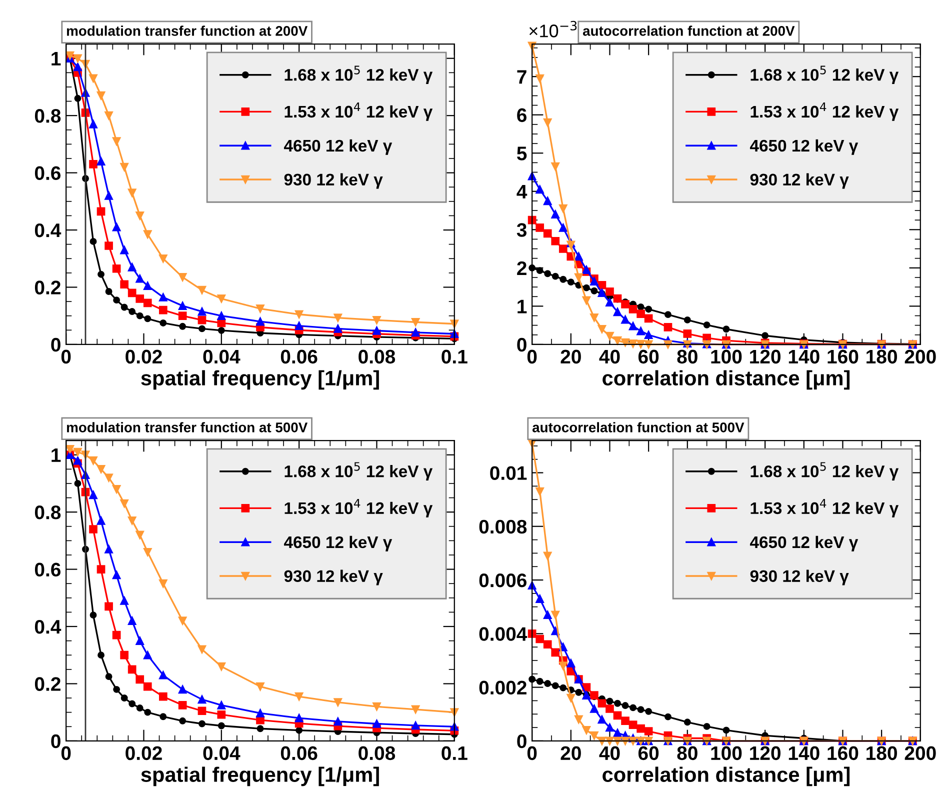 The width and height of the screenshot is (944, 801). Describe the element at coordinates (503, 634) in the screenshot. I see `y-tick-label: 0.004` at that location.